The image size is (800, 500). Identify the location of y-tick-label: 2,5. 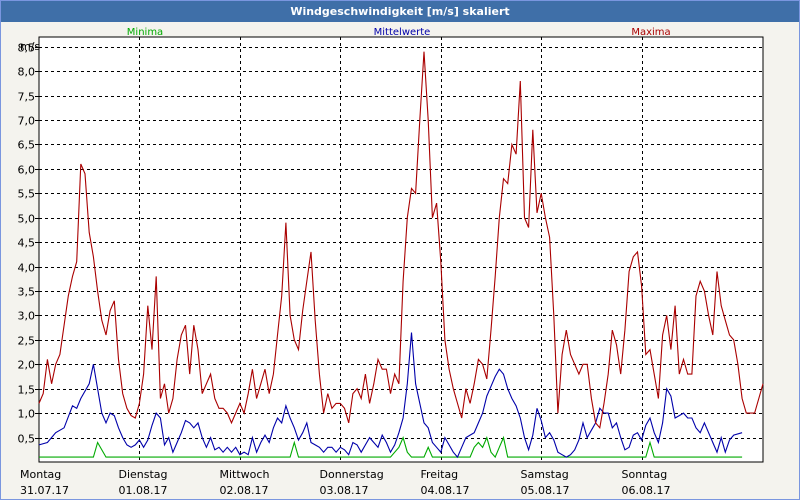
(27, 341).